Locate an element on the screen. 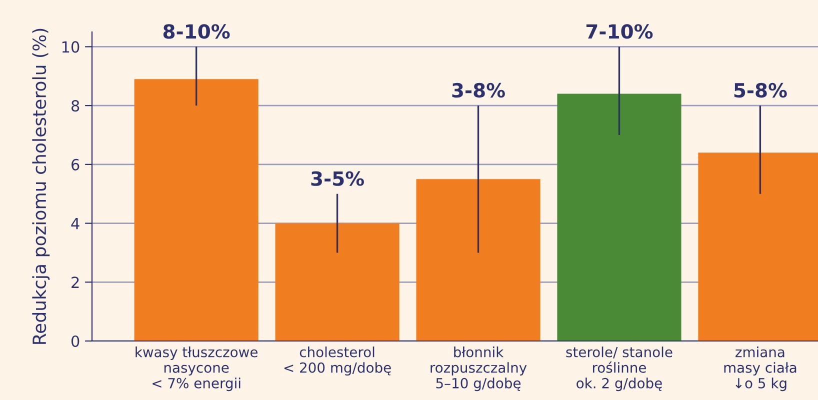 The image size is (818, 400). x-tick-label: błonnik rozpuszczalny 5–10 g/dobę is located at coordinates (478, 369).